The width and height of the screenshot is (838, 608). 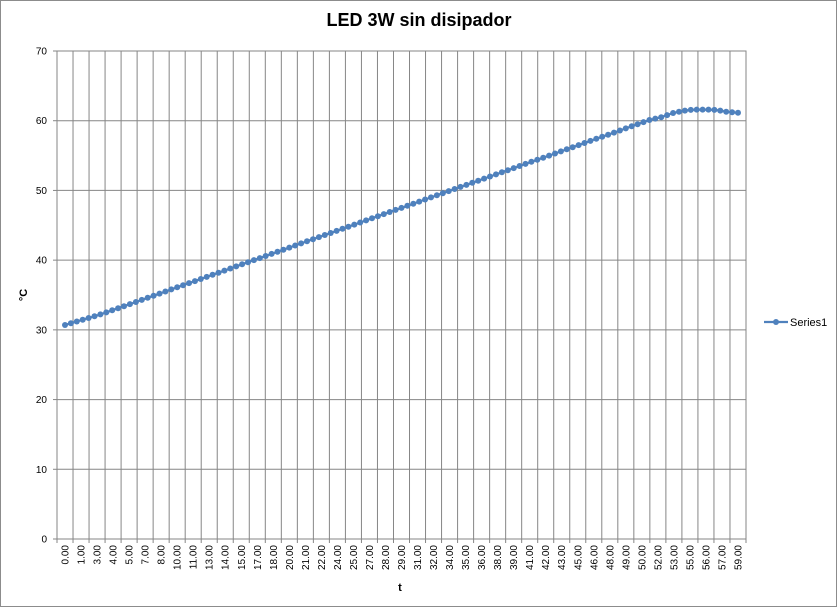 What do you see at coordinates (258, 557) in the screenshot?
I see `x-tick-label: 17.00` at bounding box center [258, 557].